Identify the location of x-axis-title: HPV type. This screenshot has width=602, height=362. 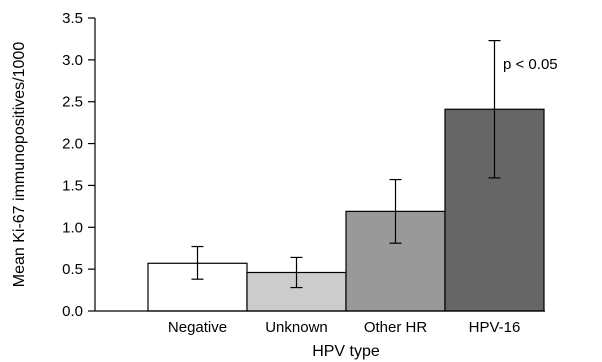
(346, 351).